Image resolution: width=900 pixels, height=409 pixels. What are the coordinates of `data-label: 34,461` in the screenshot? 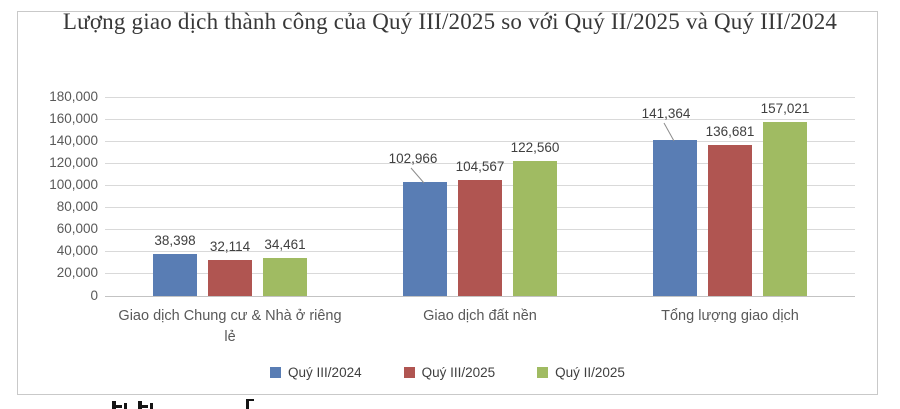 It's located at (285, 244).